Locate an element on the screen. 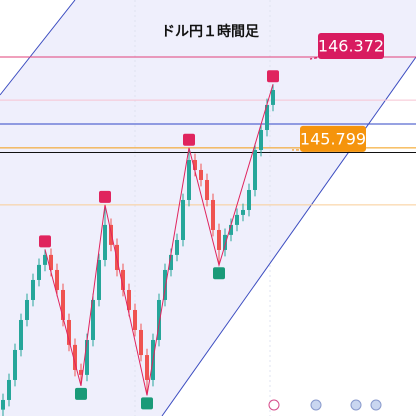 Image resolution: width=416 pixels, height=416 pixels. channel-upper is located at coordinates (38, 48).